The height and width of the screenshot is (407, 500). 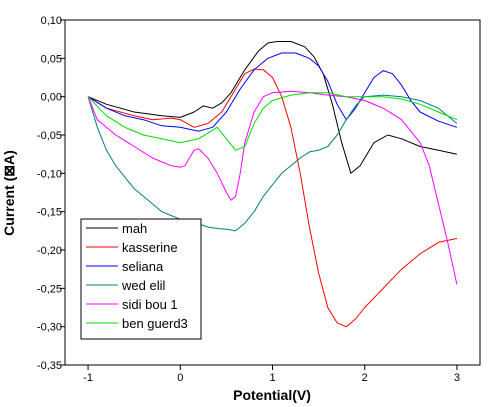 What do you see at coordinates (9, 193) in the screenshot?
I see `y-axis-label: Current (⊠A)` at bounding box center [9, 193].